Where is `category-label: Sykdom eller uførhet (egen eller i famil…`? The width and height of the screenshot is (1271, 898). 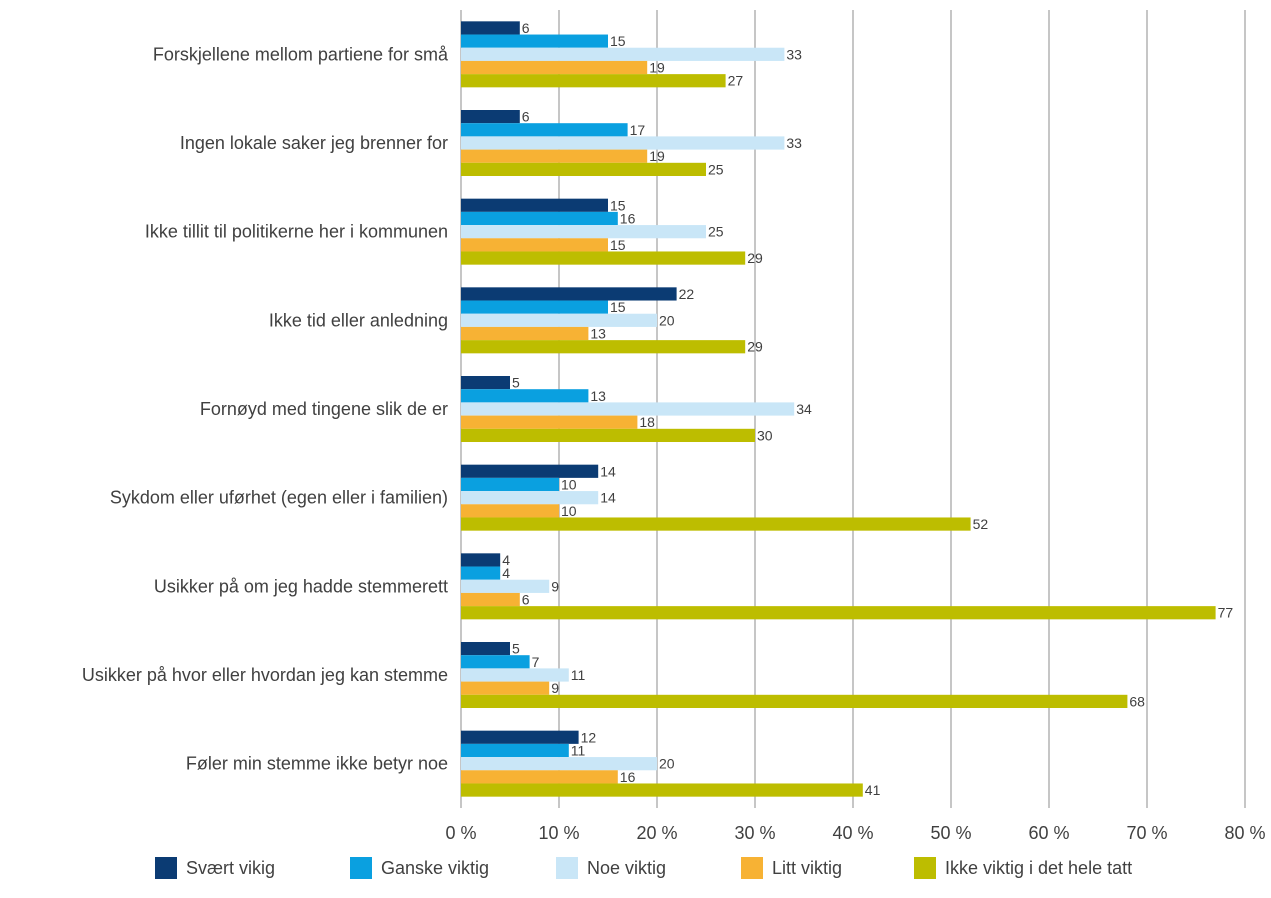 category-label: Sykdom eller uførhet (egen eller i famil… is located at coordinates (279, 498).